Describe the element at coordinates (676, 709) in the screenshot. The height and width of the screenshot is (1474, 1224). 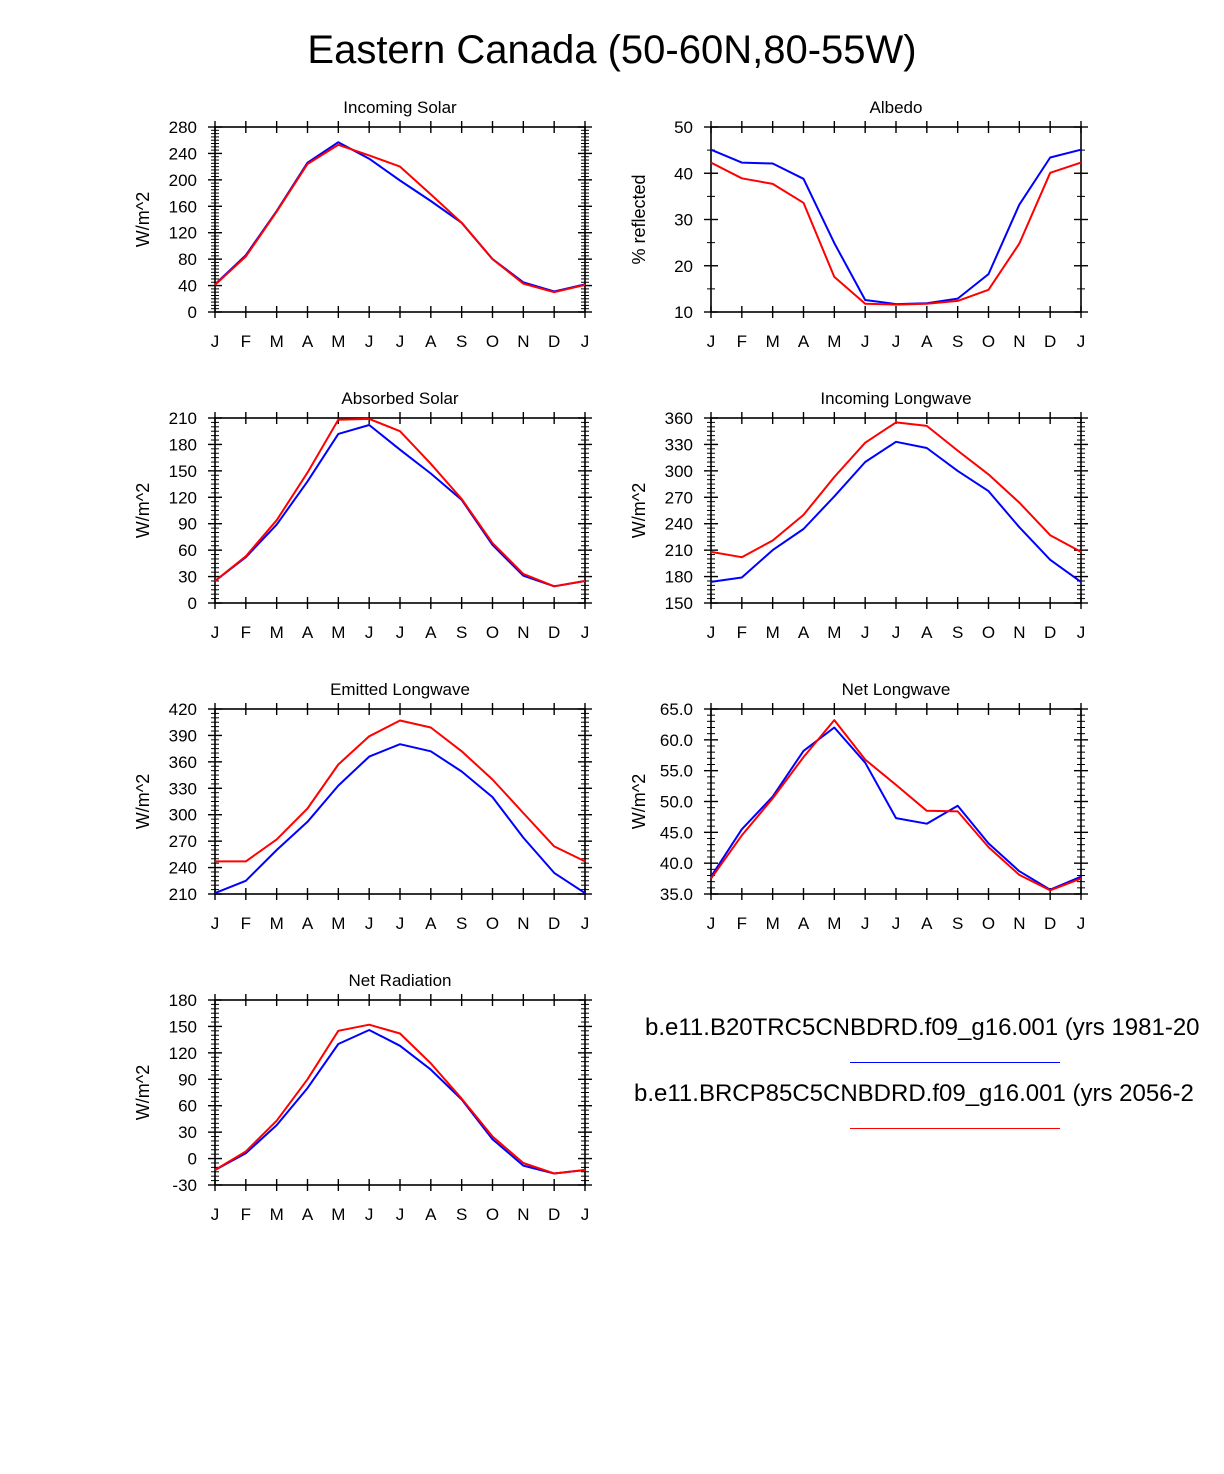
I see `y-tick-label: 65.0` at that location.